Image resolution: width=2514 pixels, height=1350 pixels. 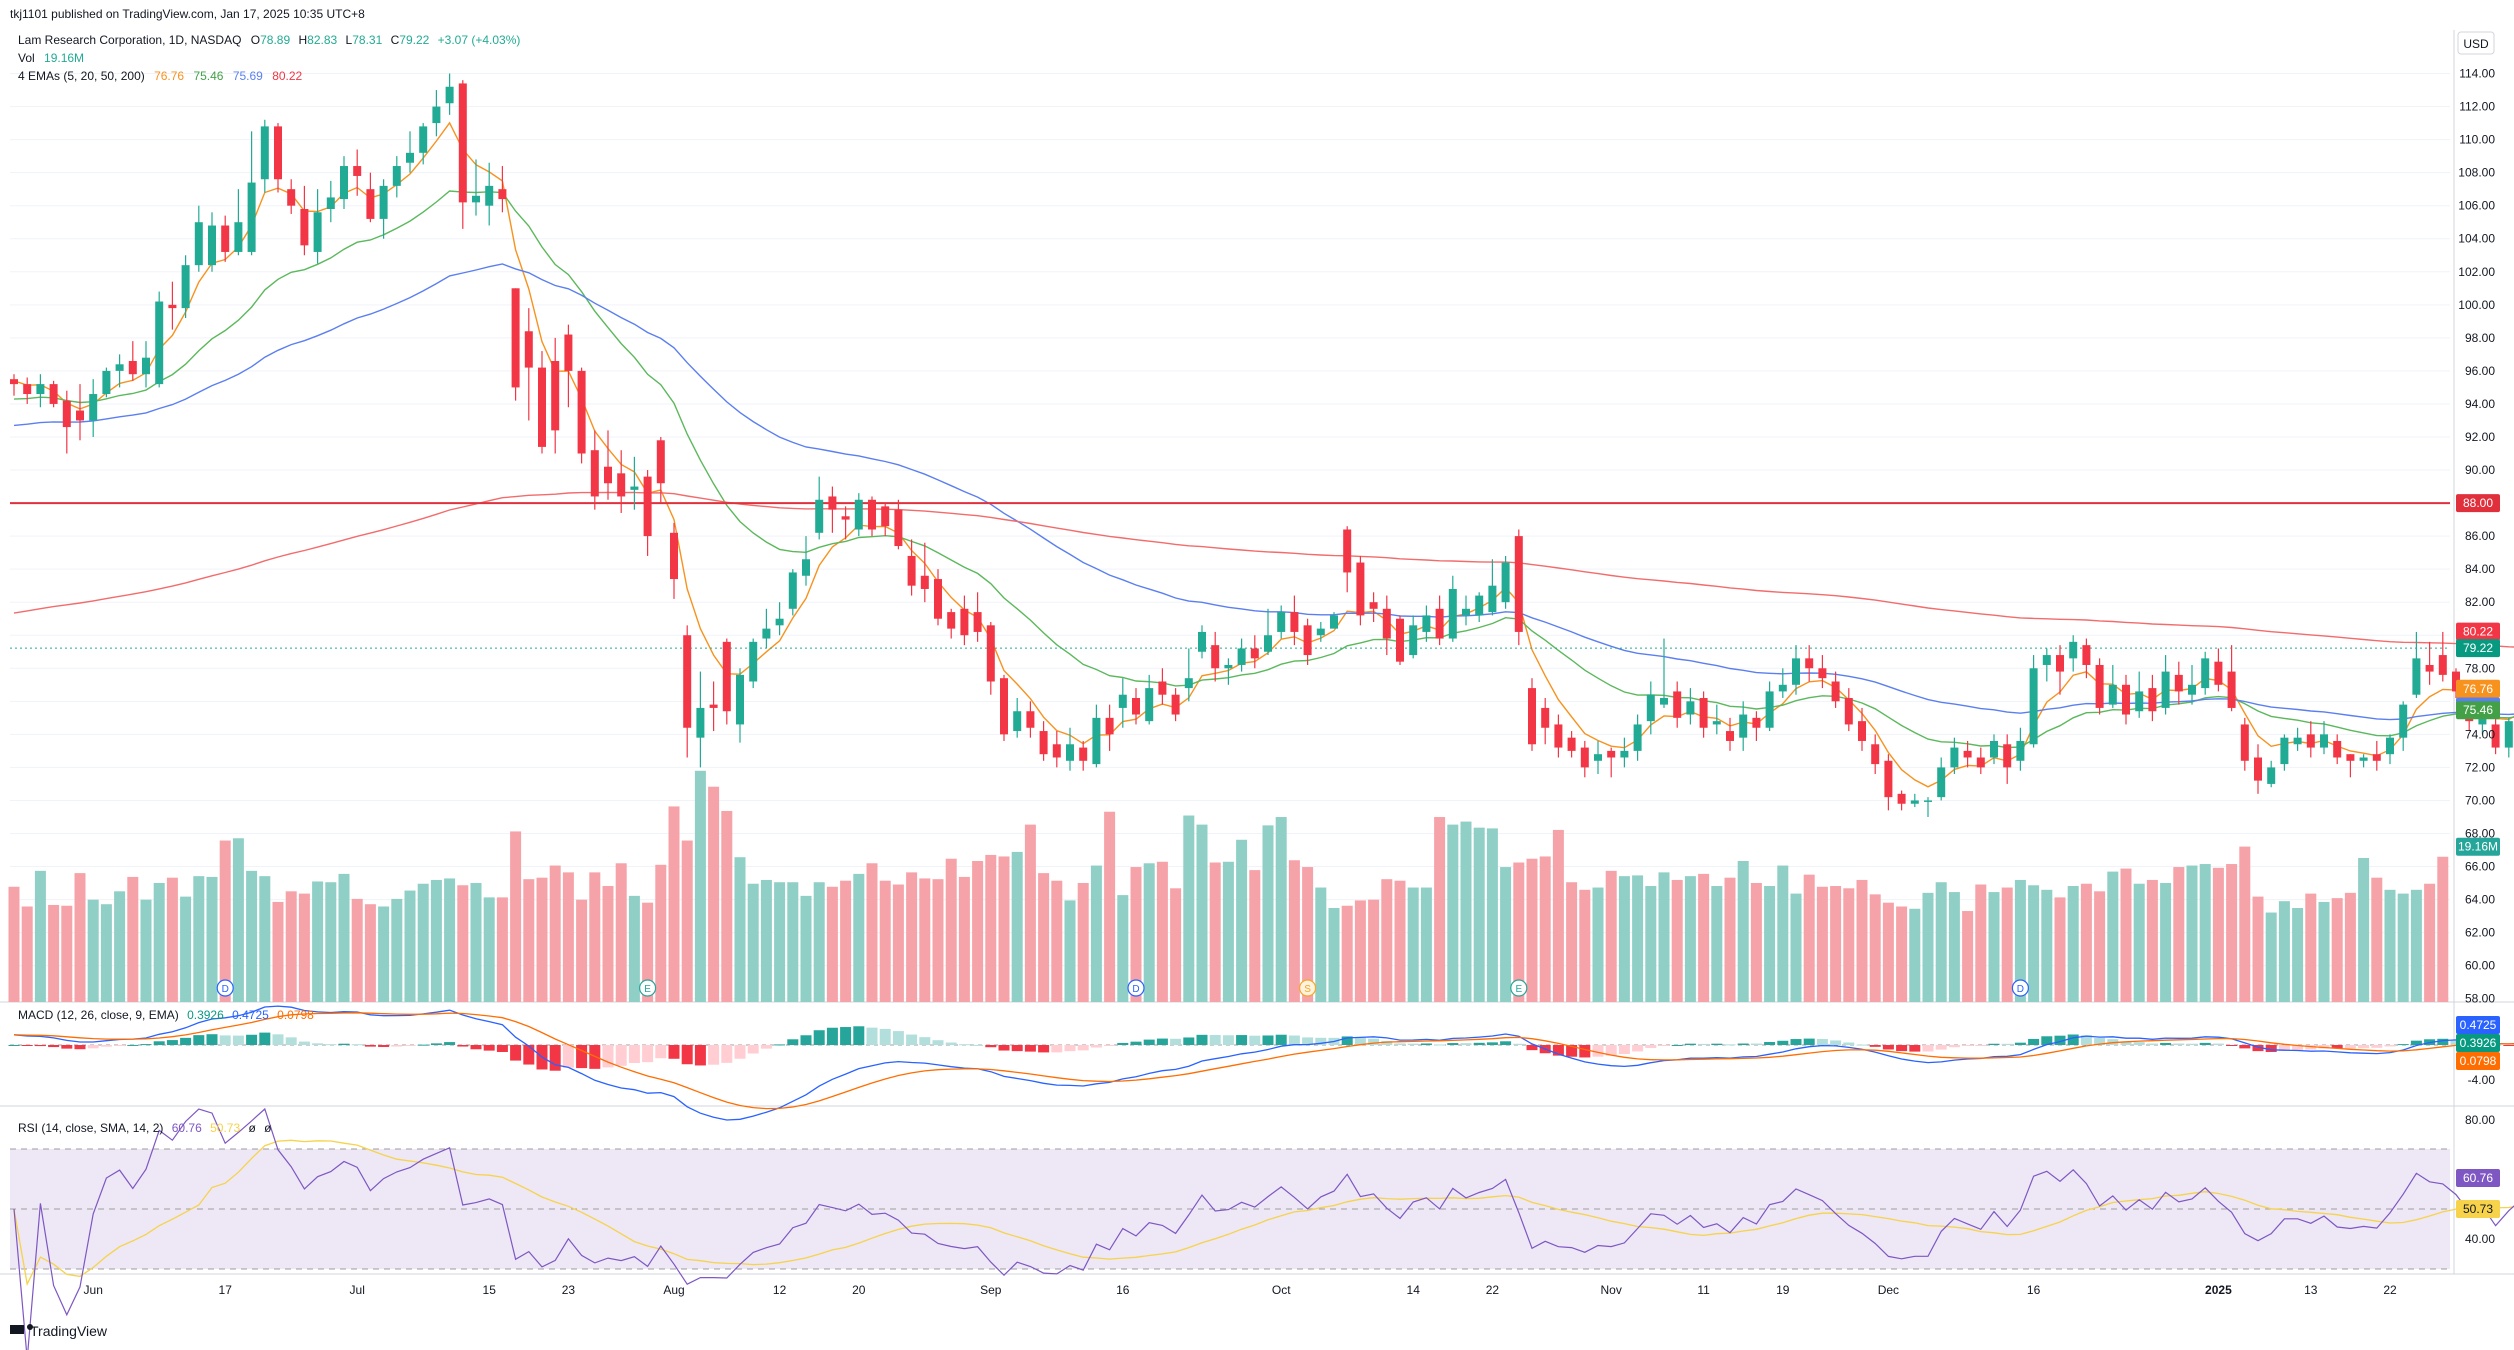 I want to click on currency-box, so click(x=2476, y=43).